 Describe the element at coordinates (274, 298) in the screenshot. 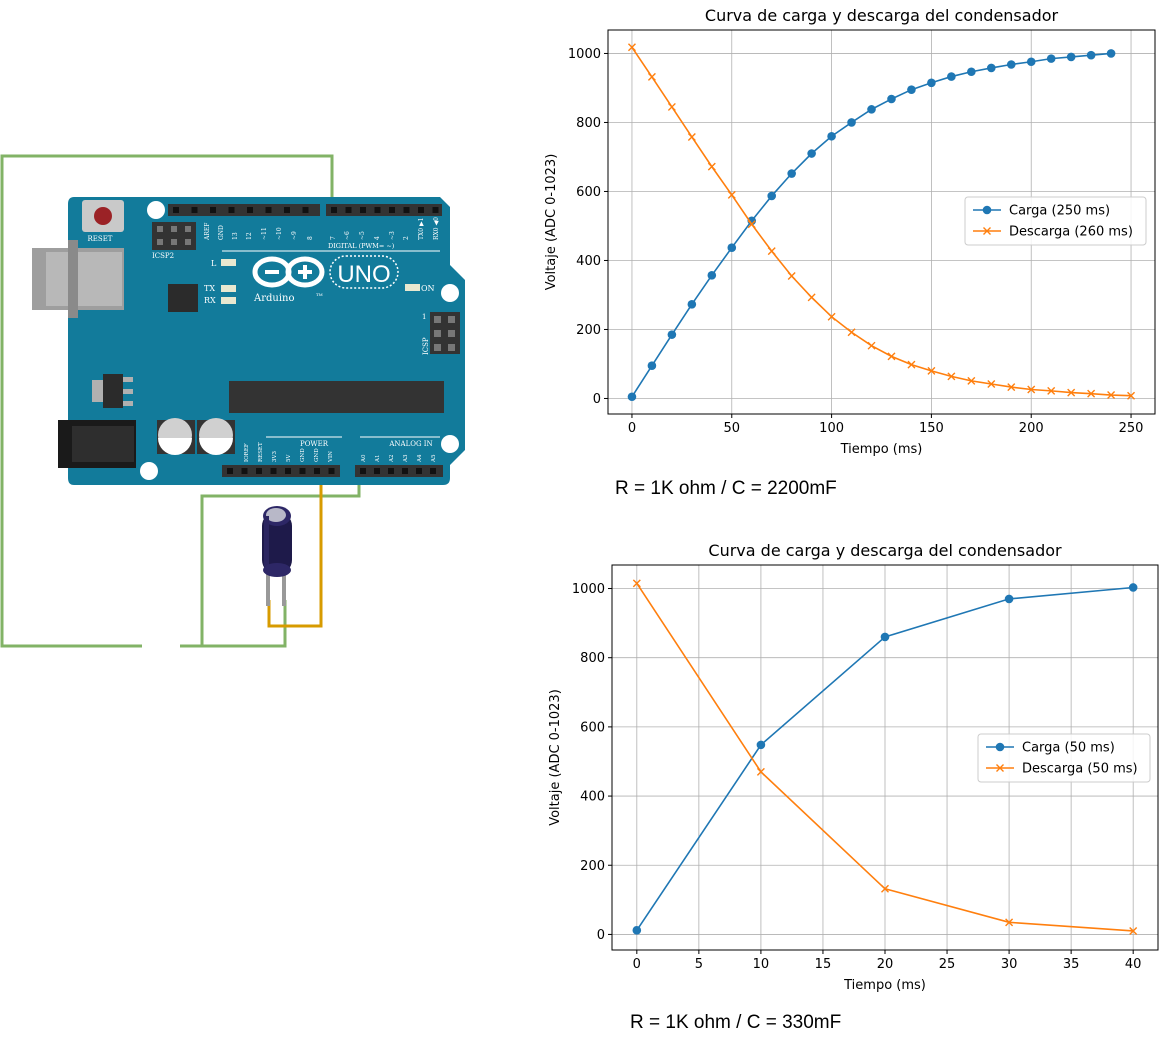

I see `brand-label: Arduino` at that location.